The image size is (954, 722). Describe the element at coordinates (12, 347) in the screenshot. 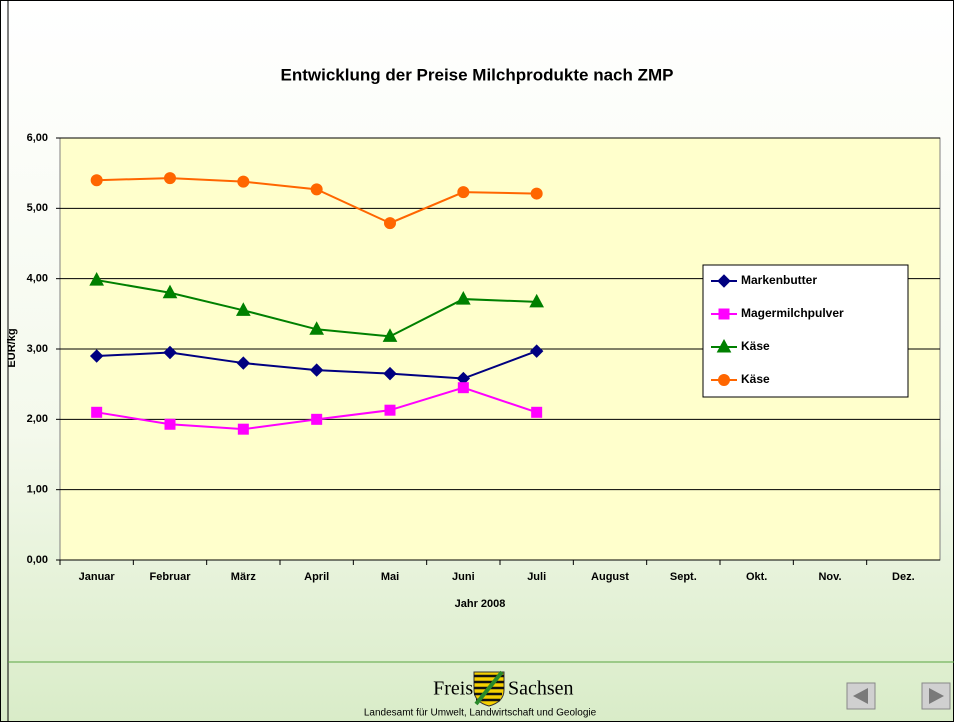

I see `y-axis-label: EUR/kg` at that location.